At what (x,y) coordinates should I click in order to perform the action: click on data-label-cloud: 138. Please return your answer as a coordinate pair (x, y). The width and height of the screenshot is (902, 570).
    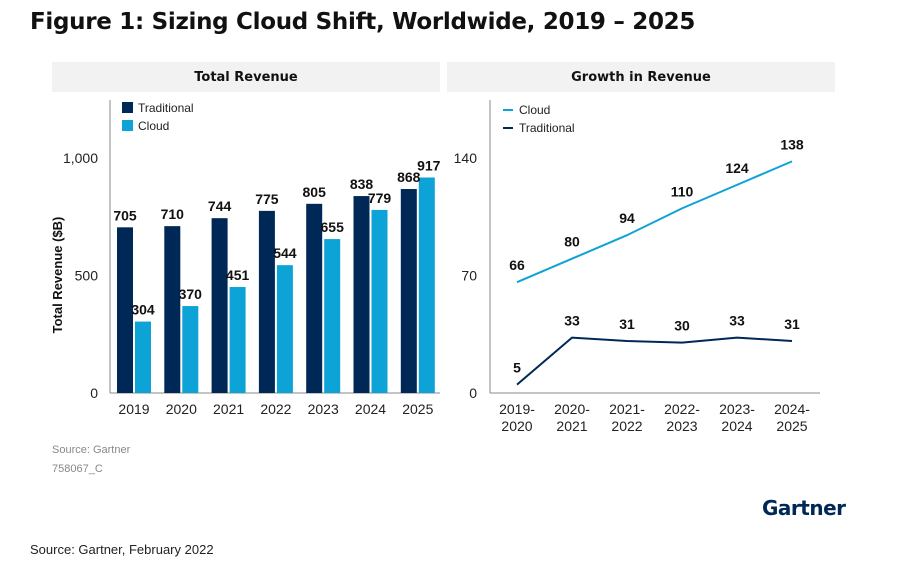
    Looking at the image, I should click on (792, 144).